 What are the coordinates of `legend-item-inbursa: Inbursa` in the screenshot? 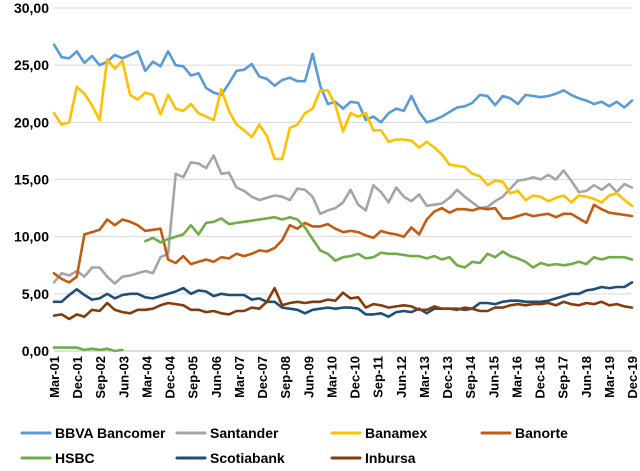 It's located at (373, 458).